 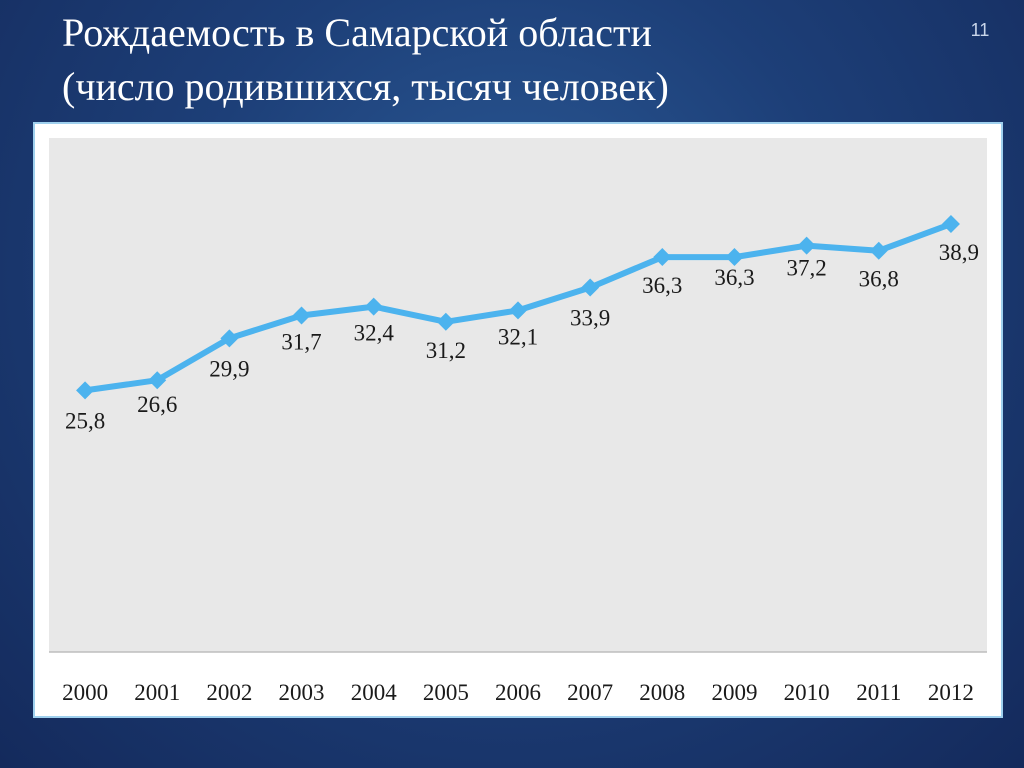 I want to click on x-tick-label: 2009, so click(x=734, y=692).